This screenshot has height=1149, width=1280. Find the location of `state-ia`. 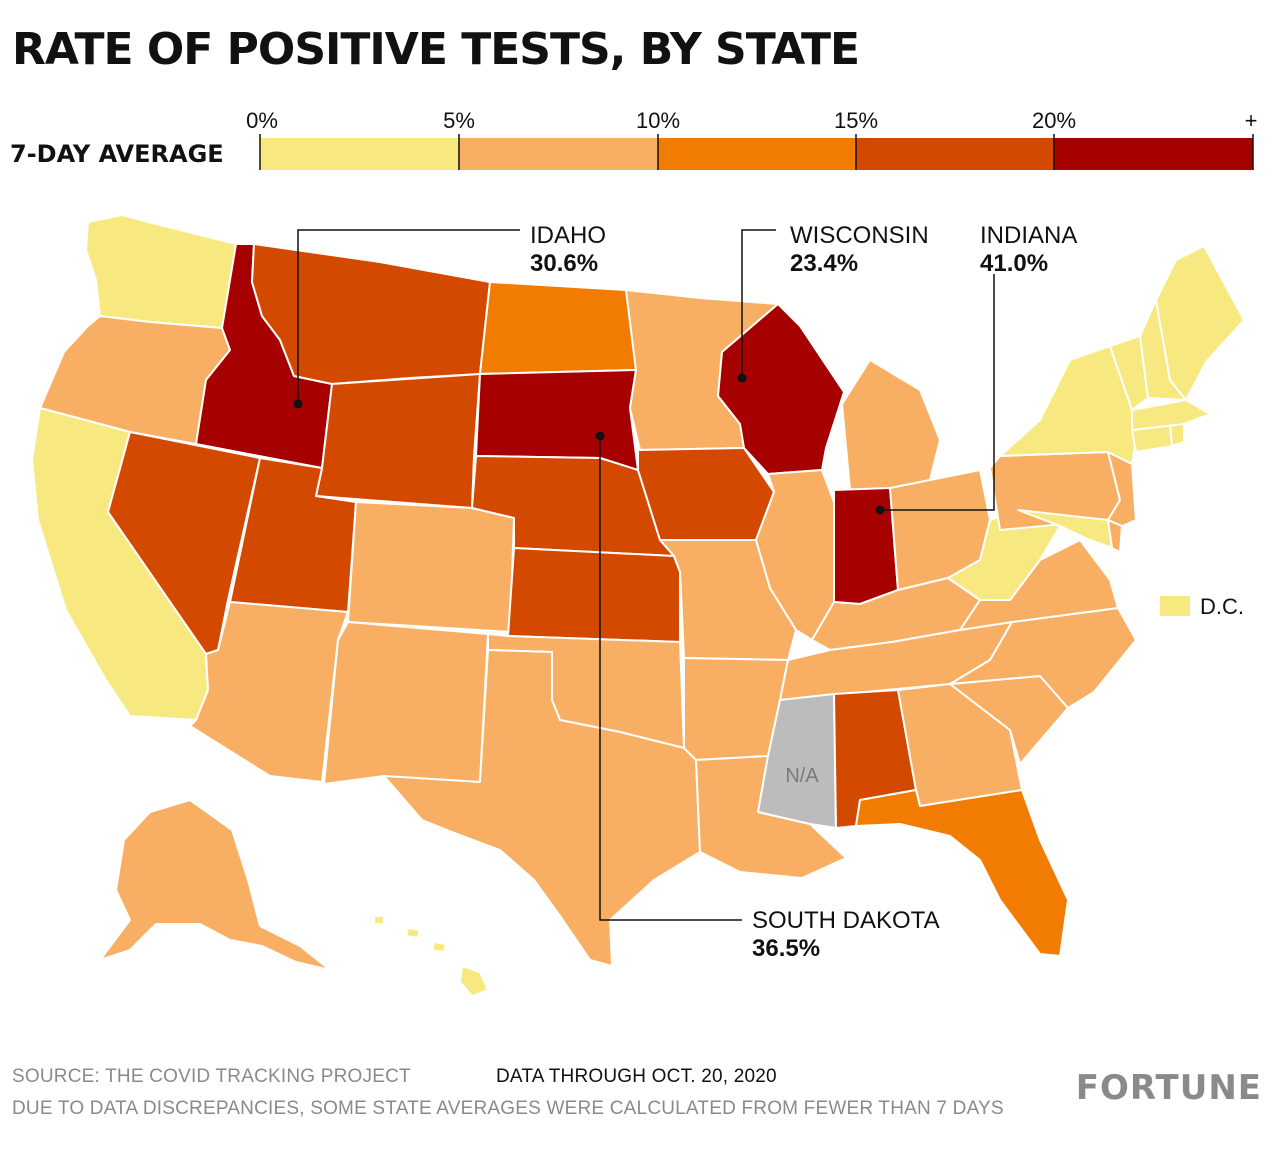

state-ia is located at coordinates (706, 494).